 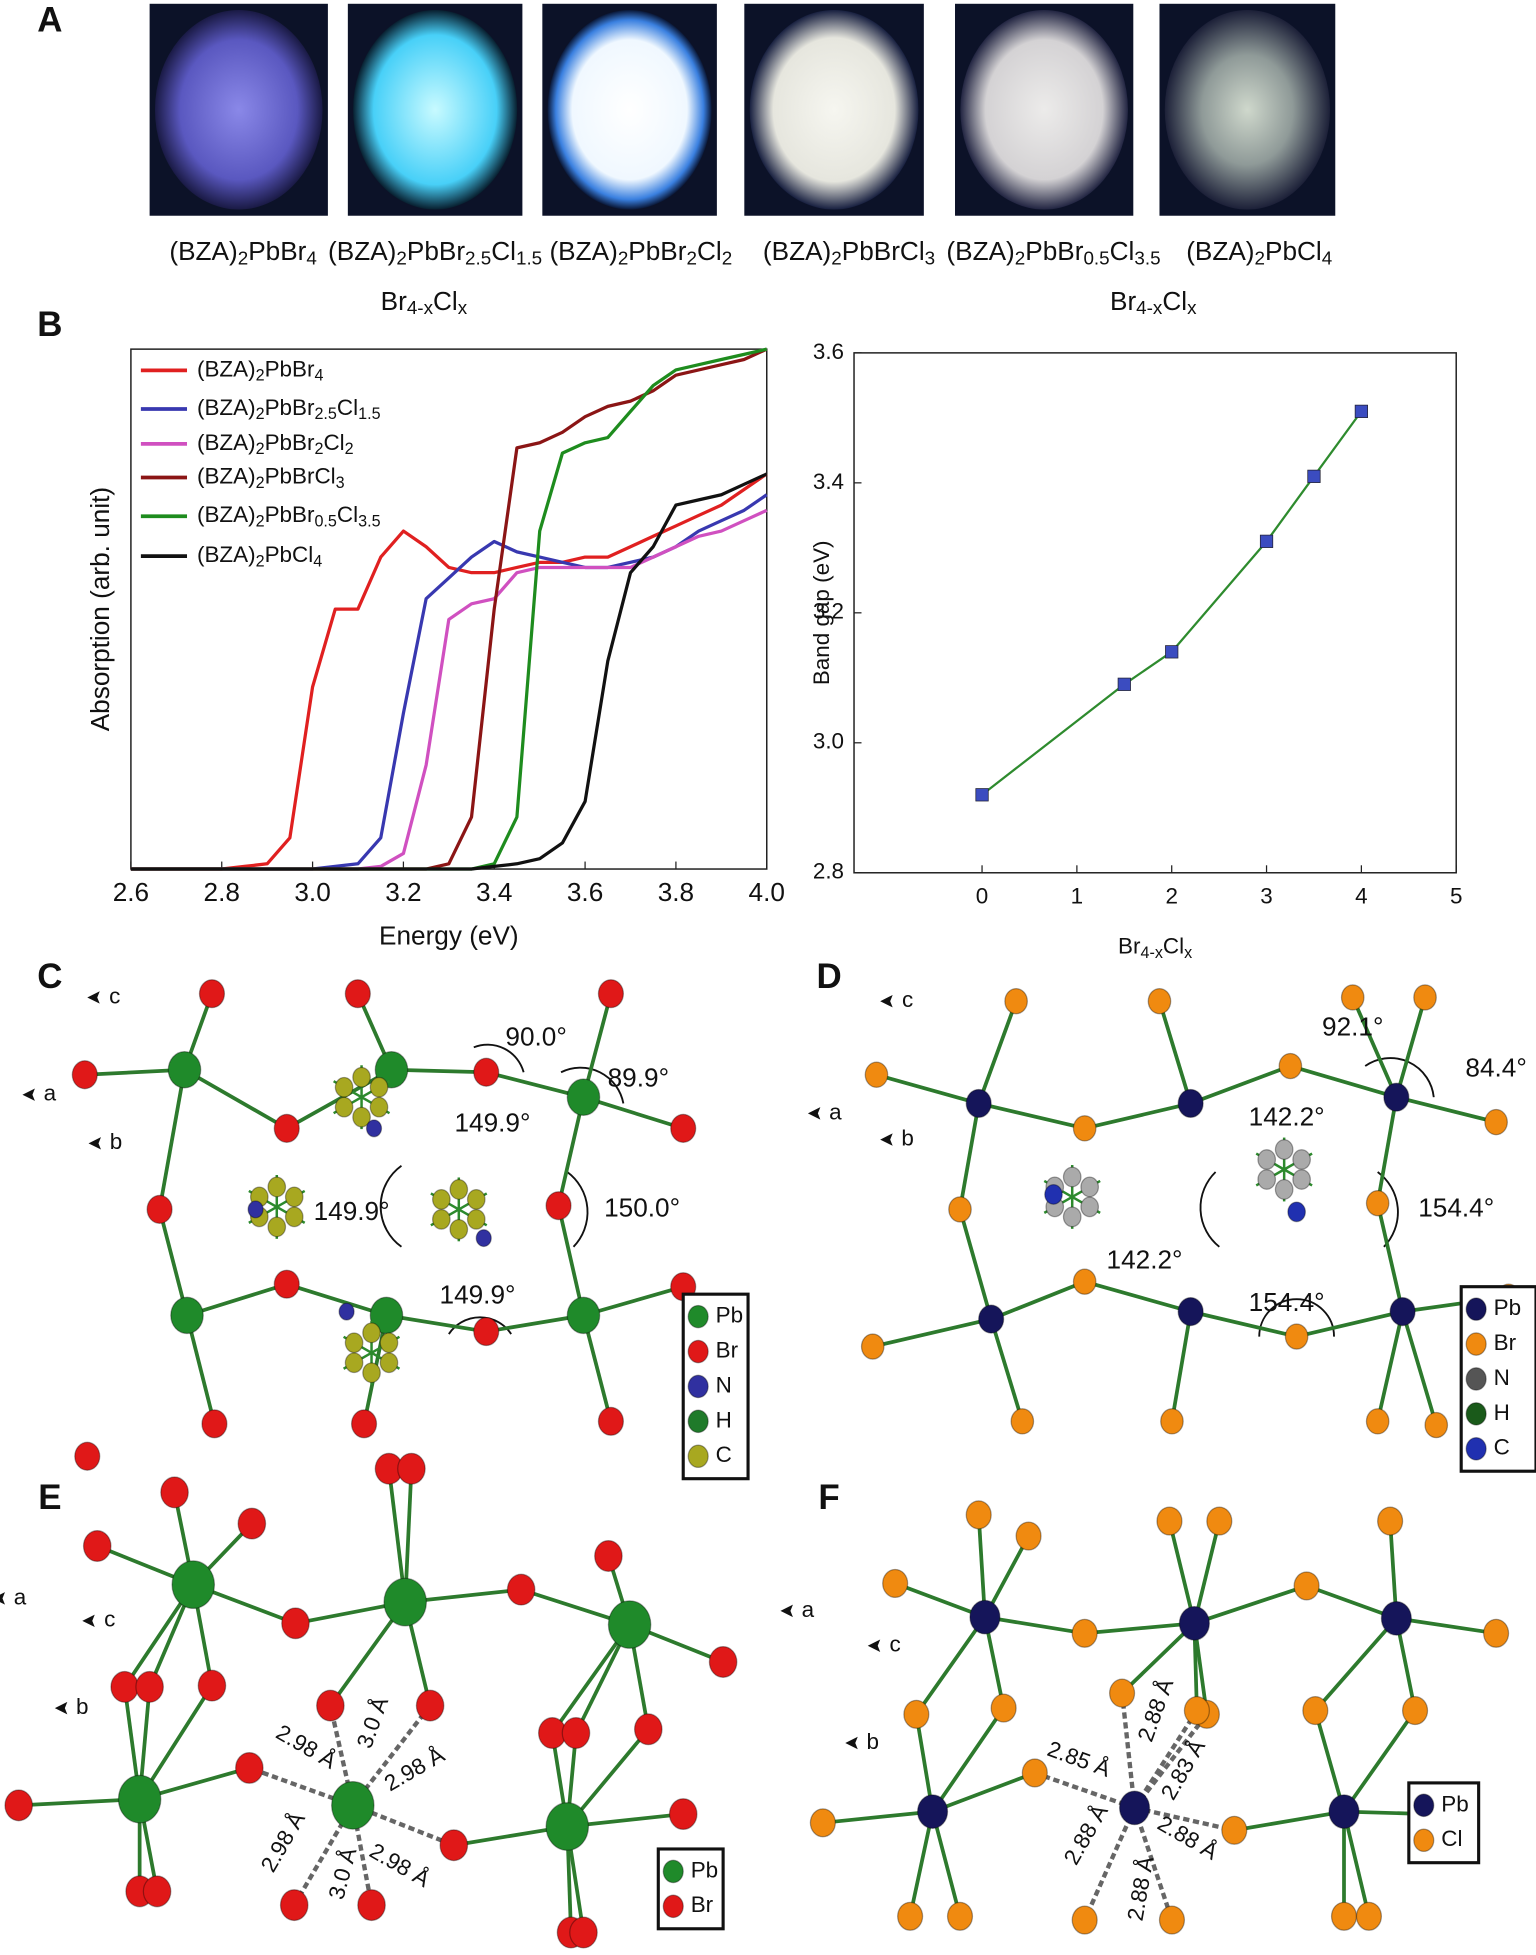 I want to click on legend-label: Br, so click(x=702, y=1904).